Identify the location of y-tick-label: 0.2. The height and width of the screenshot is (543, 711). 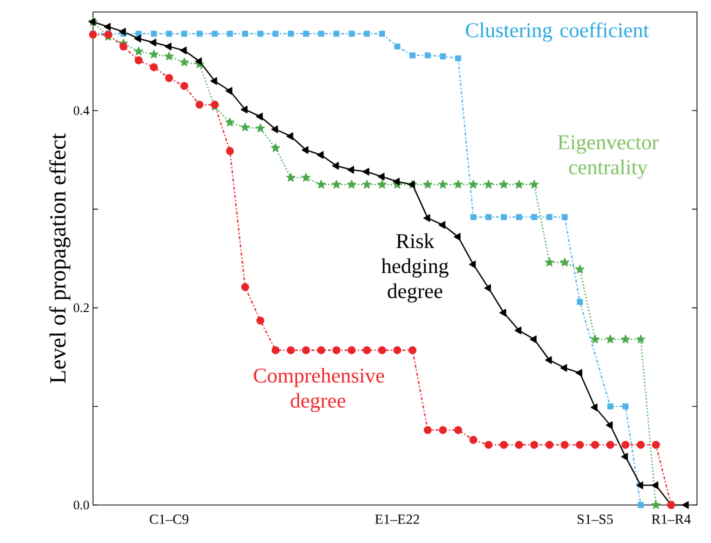
(81, 307).